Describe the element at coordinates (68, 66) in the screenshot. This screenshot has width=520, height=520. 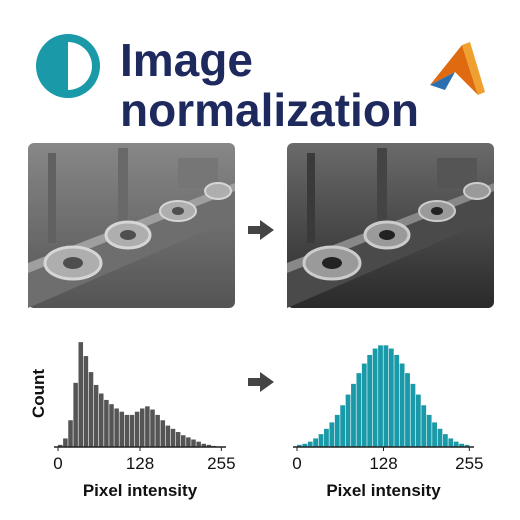
I see `logo-left` at that location.